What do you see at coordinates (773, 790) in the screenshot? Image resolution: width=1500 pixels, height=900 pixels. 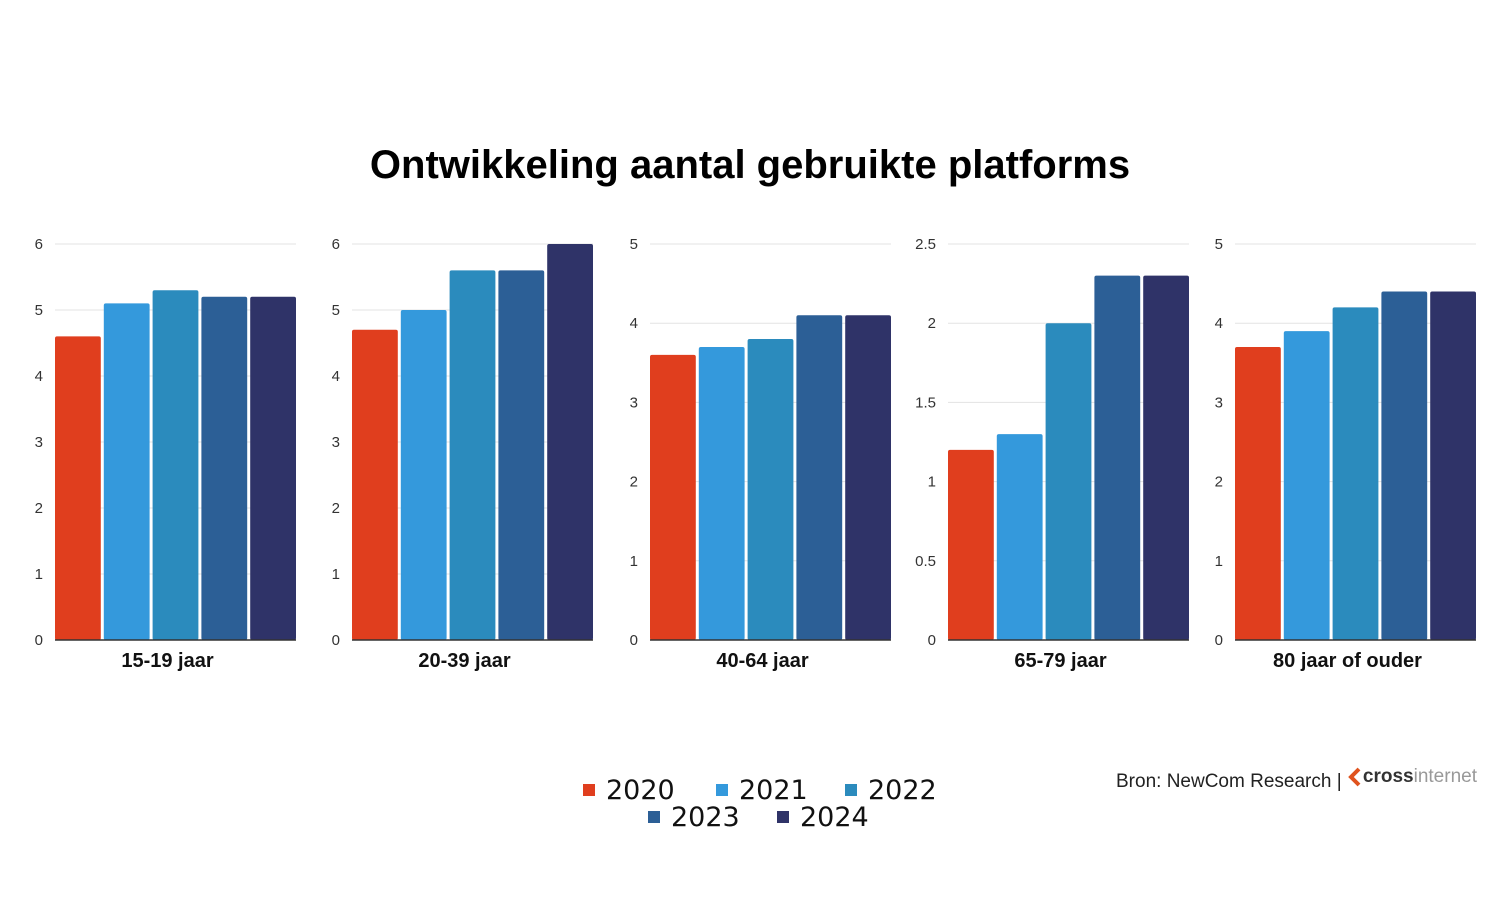 I see `legend-label: 2021` at bounding box center [773, 790].